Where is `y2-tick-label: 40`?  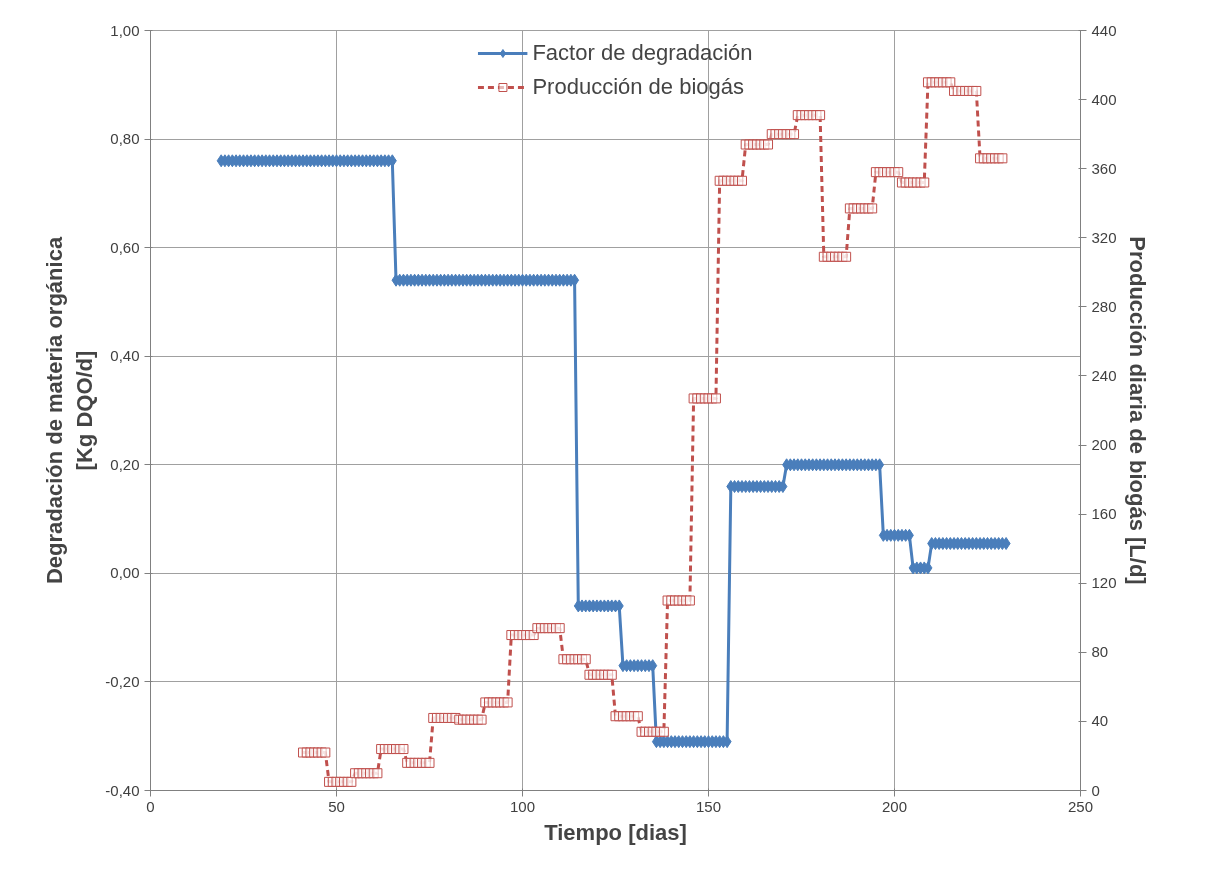 y2-tick-label: 40 is located at coordinates (1100, 721).